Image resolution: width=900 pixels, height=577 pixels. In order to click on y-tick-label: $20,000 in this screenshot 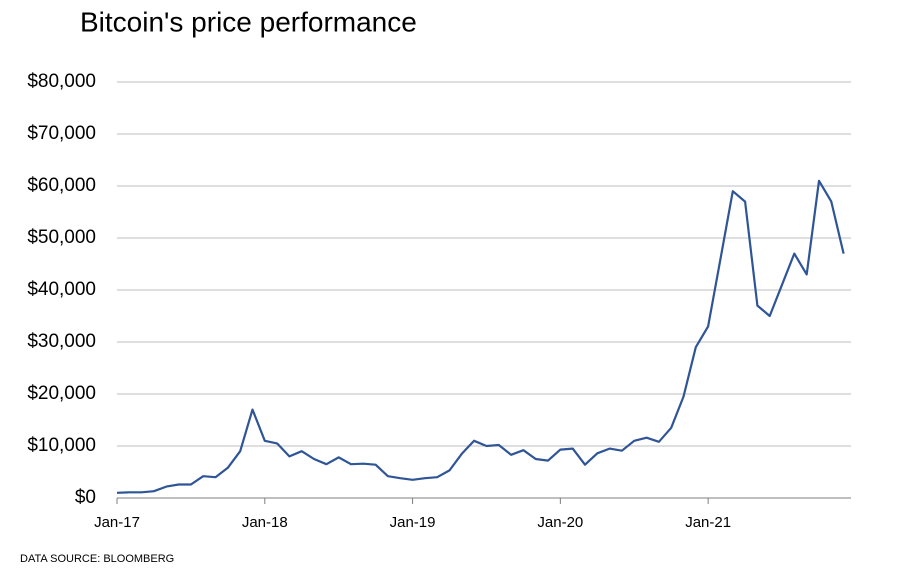, I will do `click(61, 393)`.